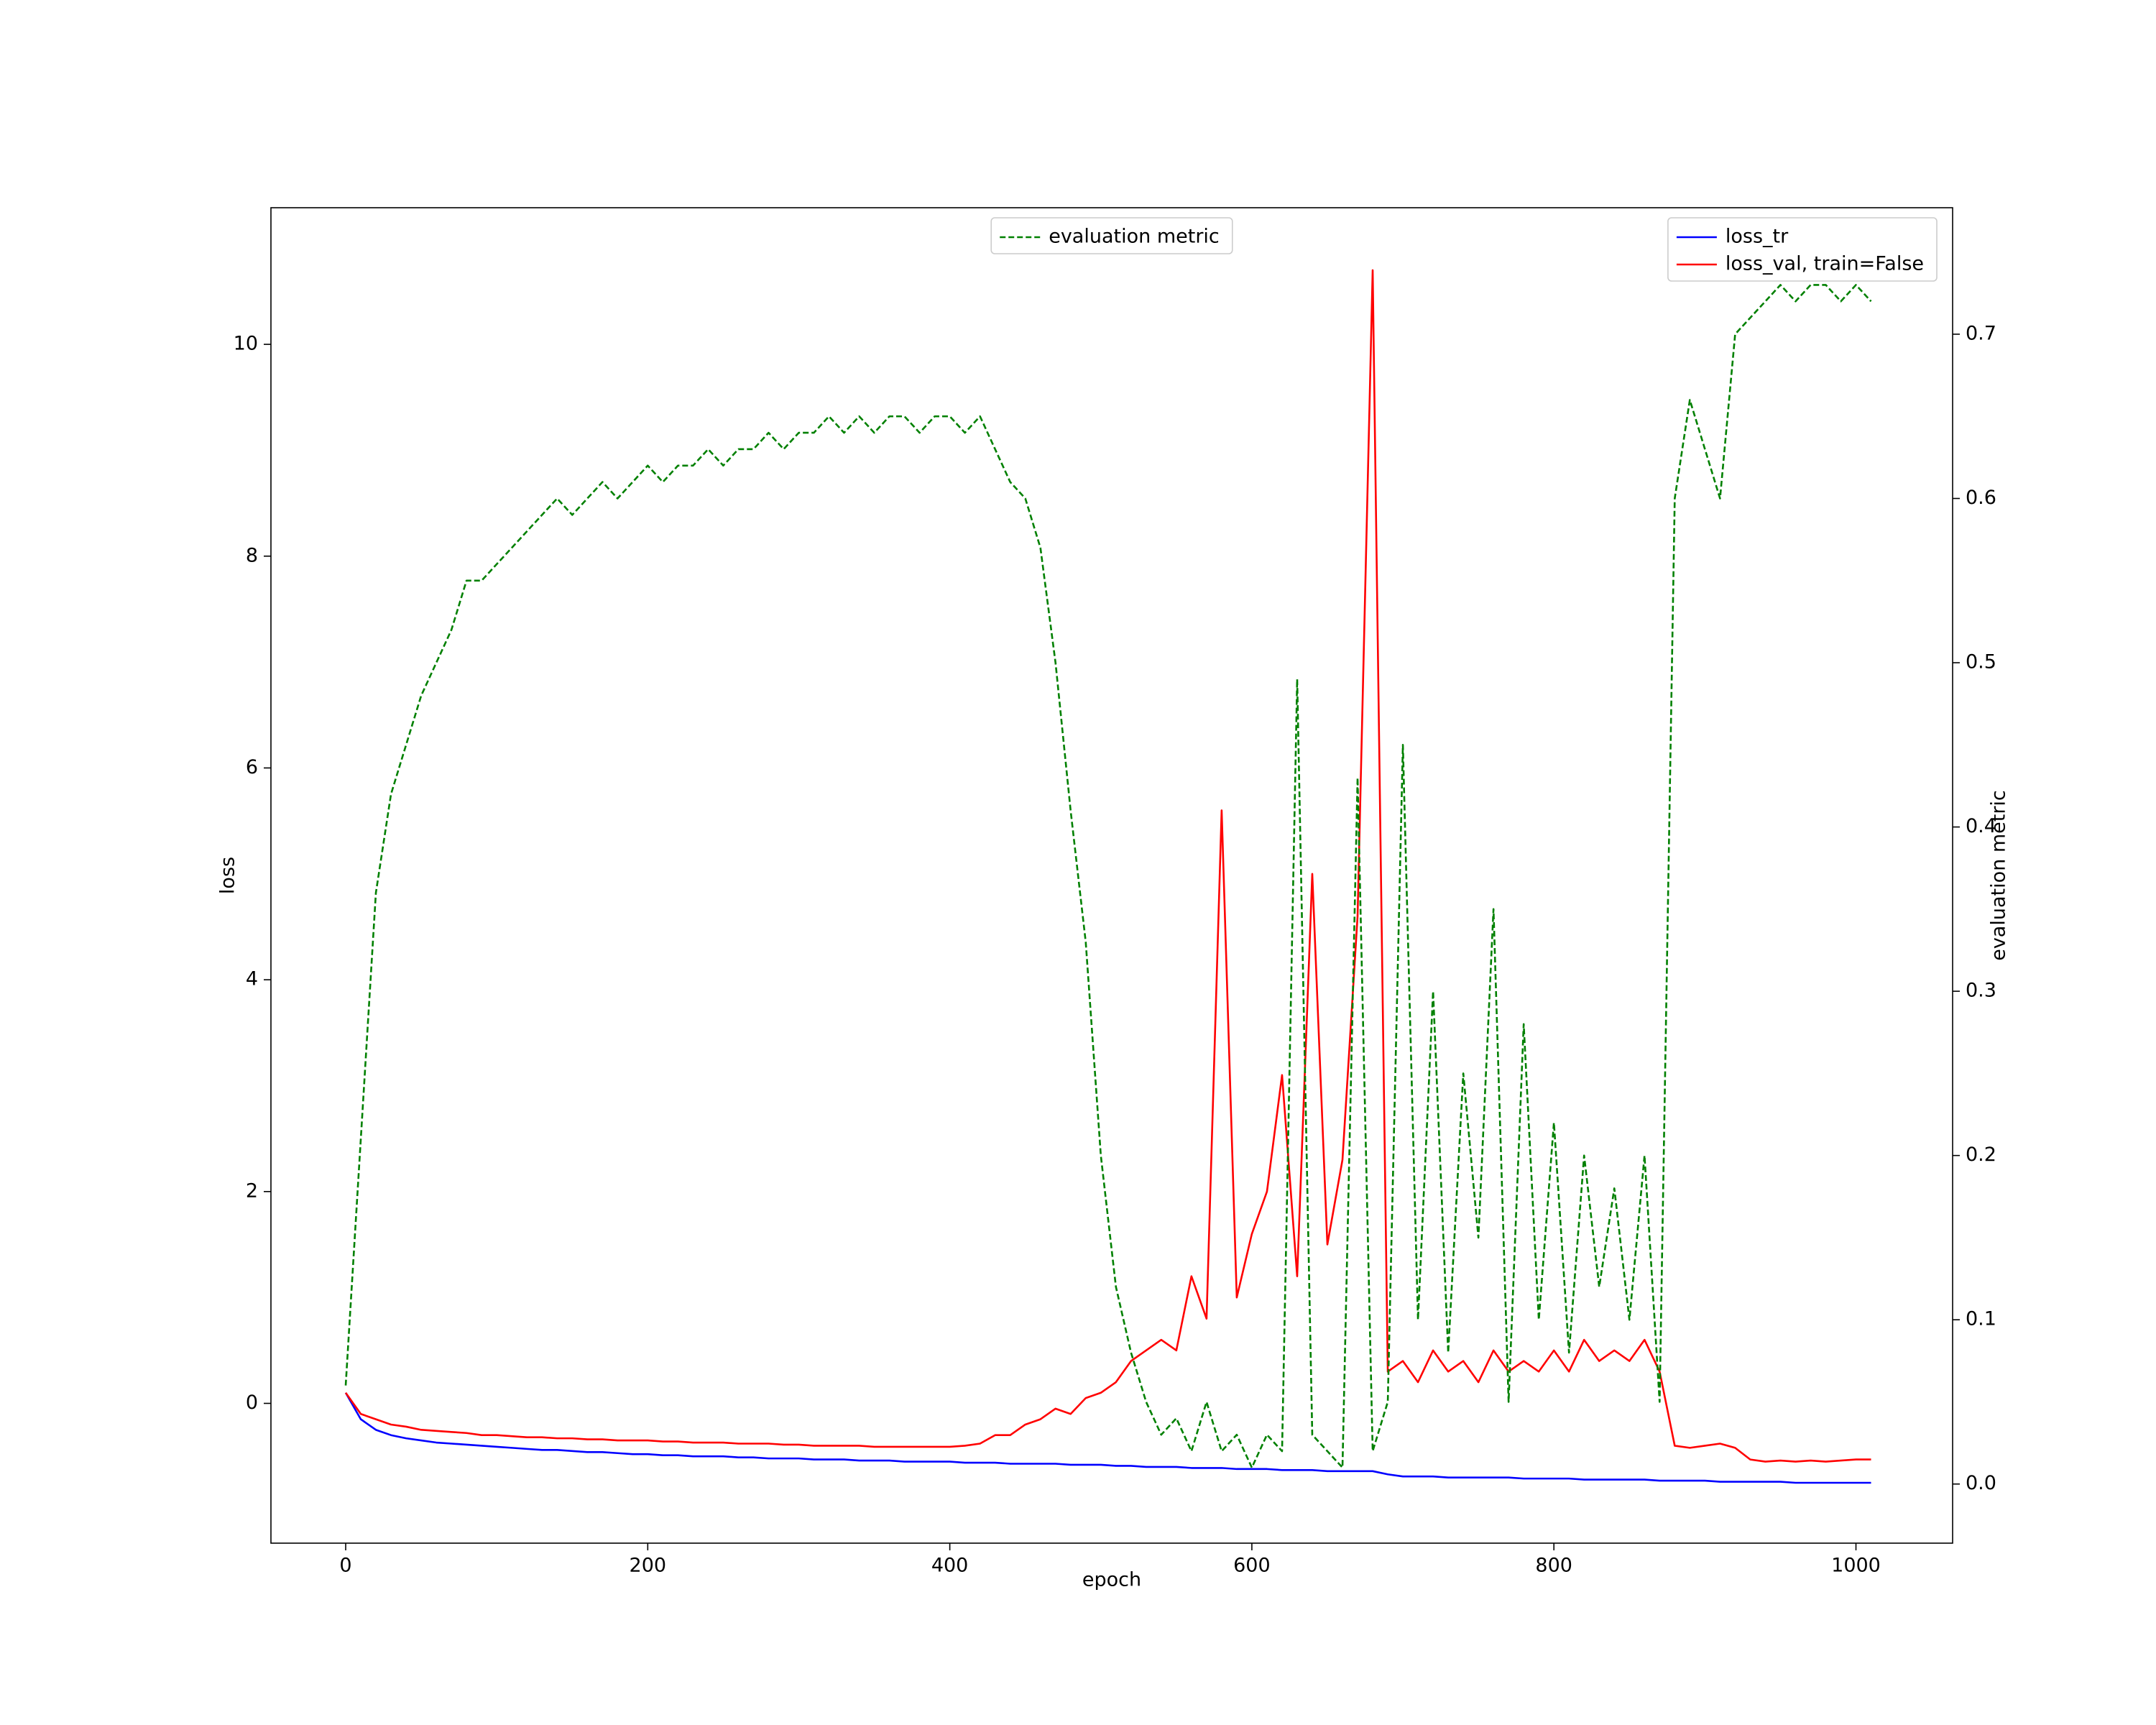 This screenshot has width=2156, height=1725. I want to click on y2-tick-label: 0.3, so click(1981, 991).